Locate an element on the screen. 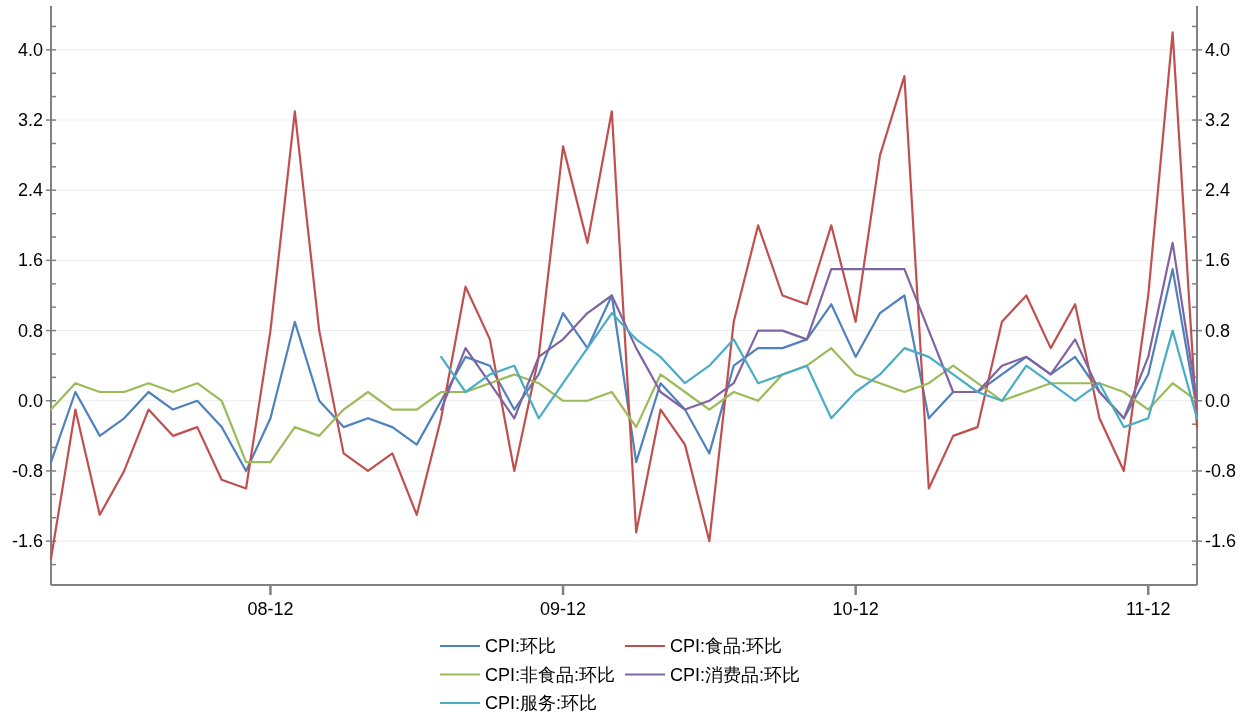 This screenshot has width=1258, height=715. y-tick-label: 0.8 is located at coordinates (30, 330).